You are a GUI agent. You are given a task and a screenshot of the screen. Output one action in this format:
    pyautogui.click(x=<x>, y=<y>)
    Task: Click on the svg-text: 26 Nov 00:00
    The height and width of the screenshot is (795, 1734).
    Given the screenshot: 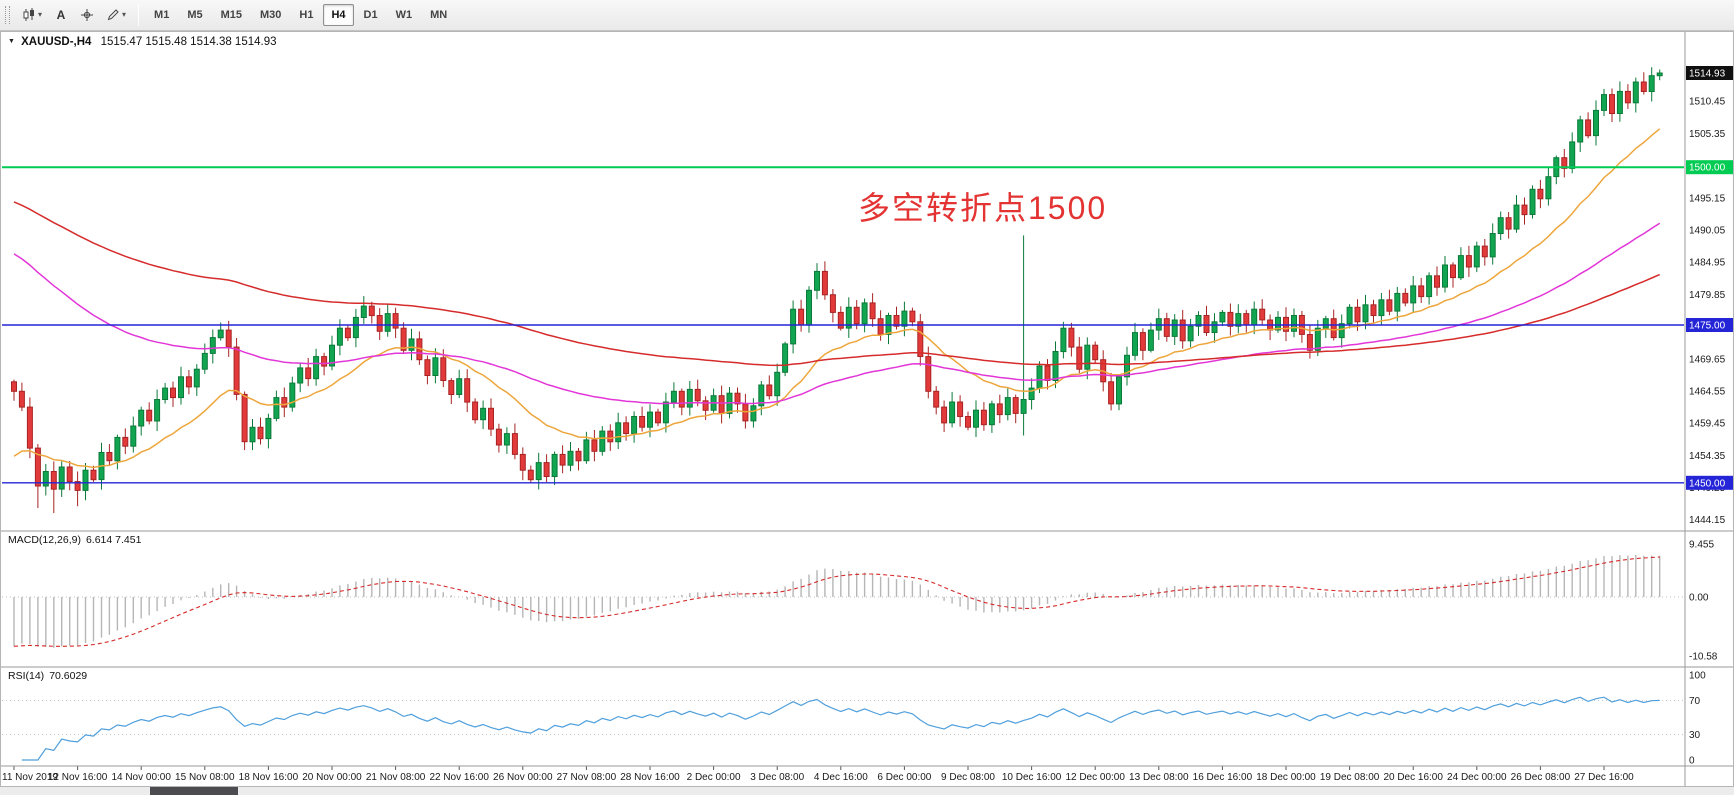 What is the action you would take?
    pyautogui.click(x=523, y=777)
    